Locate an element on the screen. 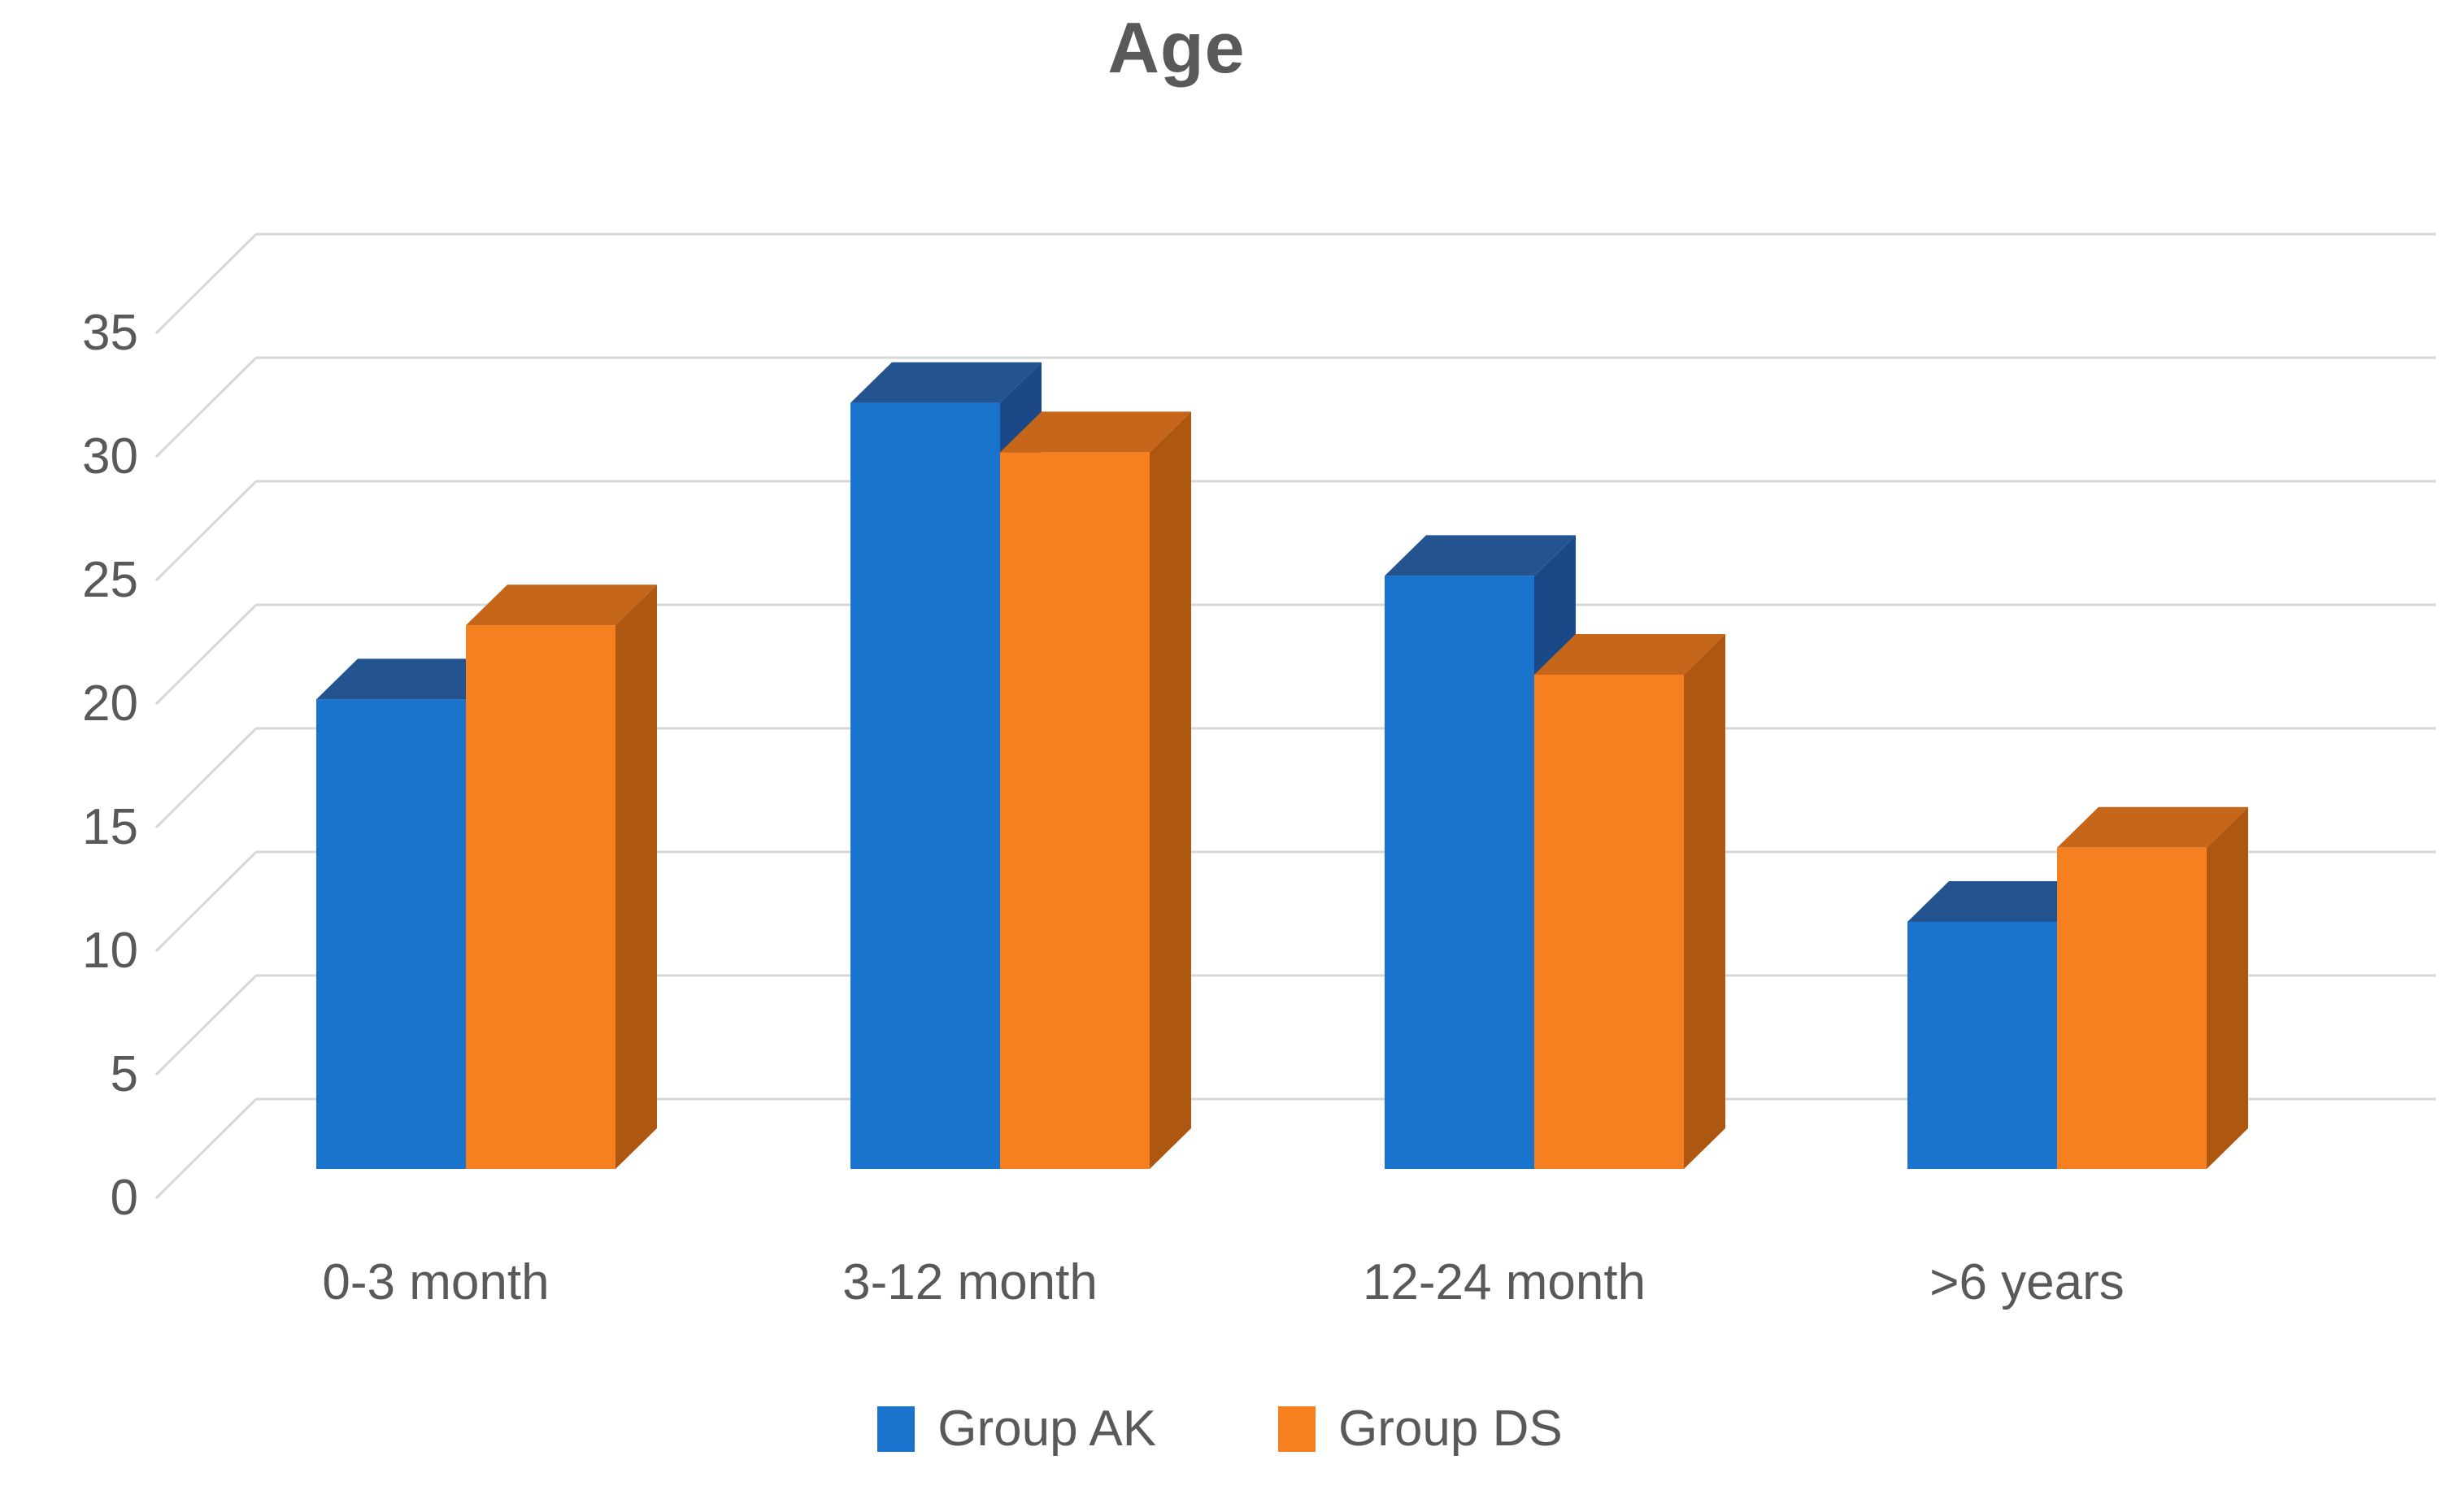 The height and width of the screenshot is (1512, 2440). bar-group-ak-category-1-front-face is located at coordinates (925, 786).